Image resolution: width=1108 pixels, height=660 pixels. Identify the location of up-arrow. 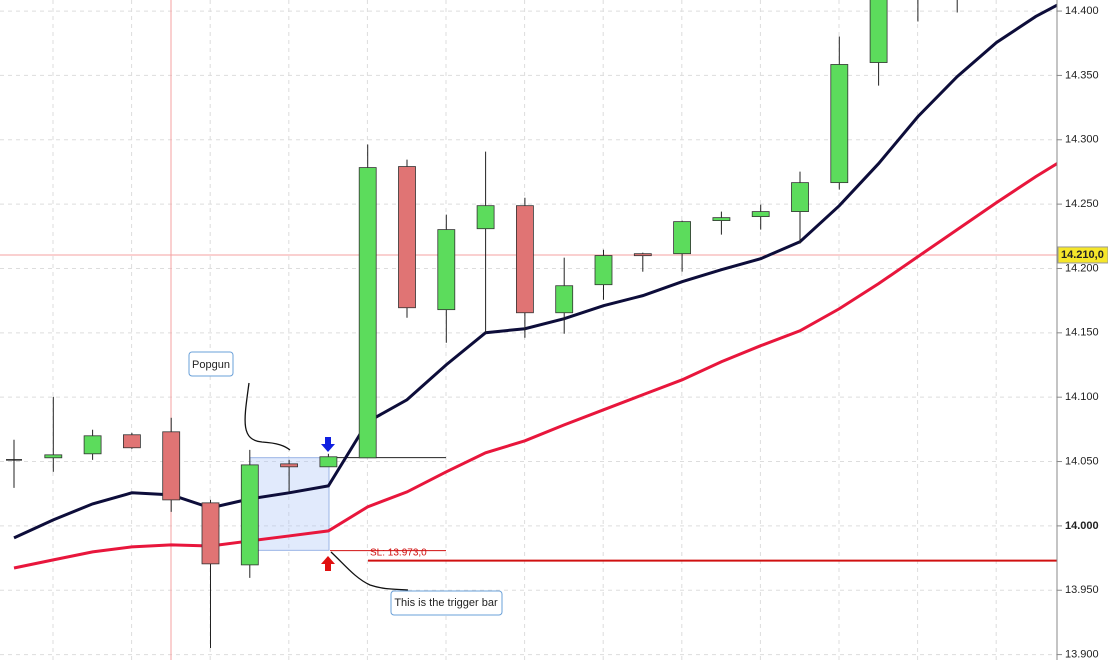
(328, 563).